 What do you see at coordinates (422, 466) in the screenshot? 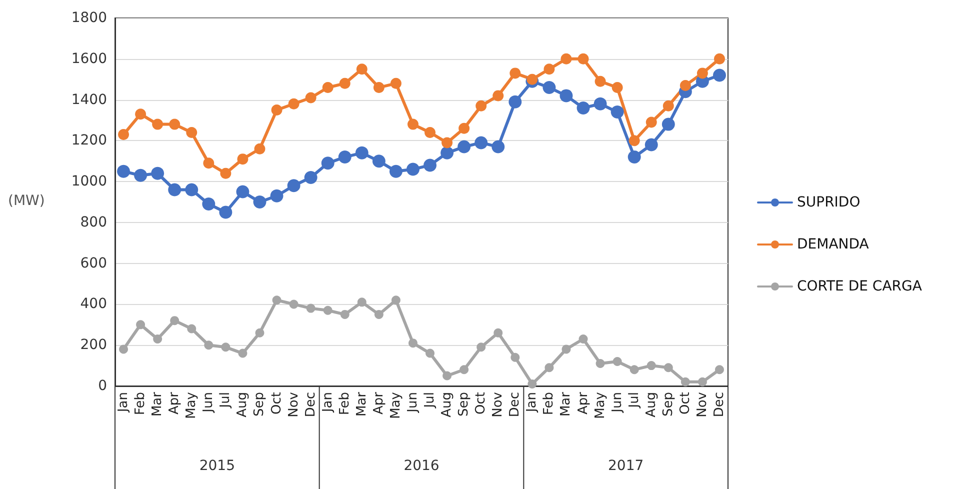
I see `text: 2016` at bounding box center [422, 466].